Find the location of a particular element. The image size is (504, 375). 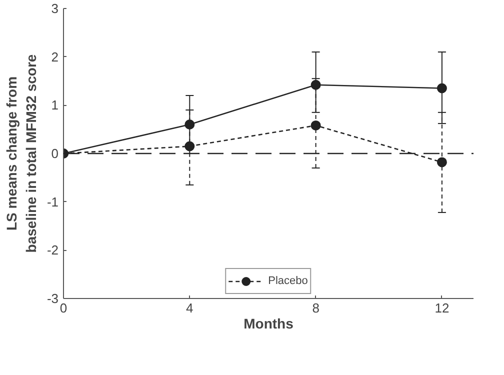

x-tick-label: 4 is located at coordinates (190, 308).